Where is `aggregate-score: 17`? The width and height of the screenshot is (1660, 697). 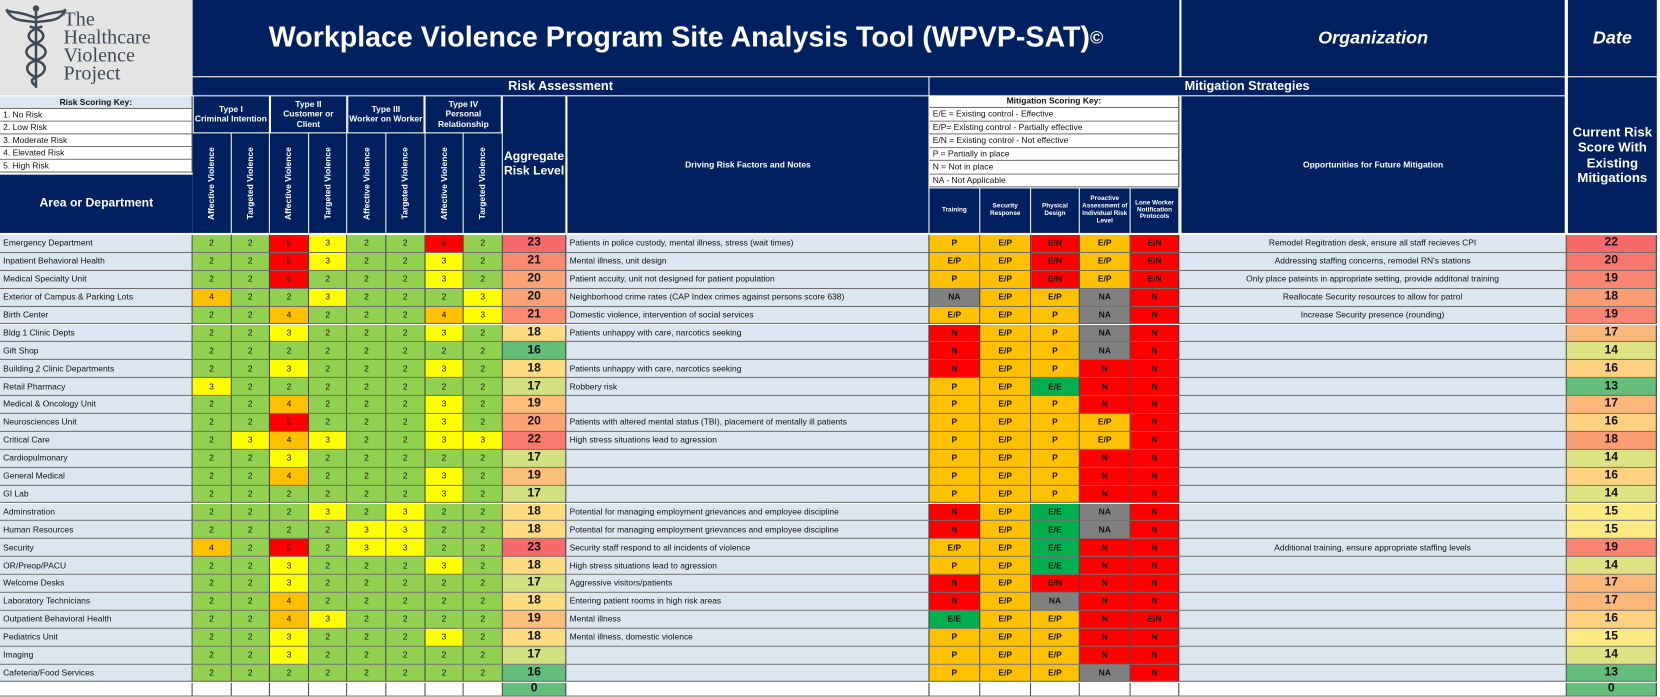
aggregate-score: 17 is located at coordinates (534, 387).